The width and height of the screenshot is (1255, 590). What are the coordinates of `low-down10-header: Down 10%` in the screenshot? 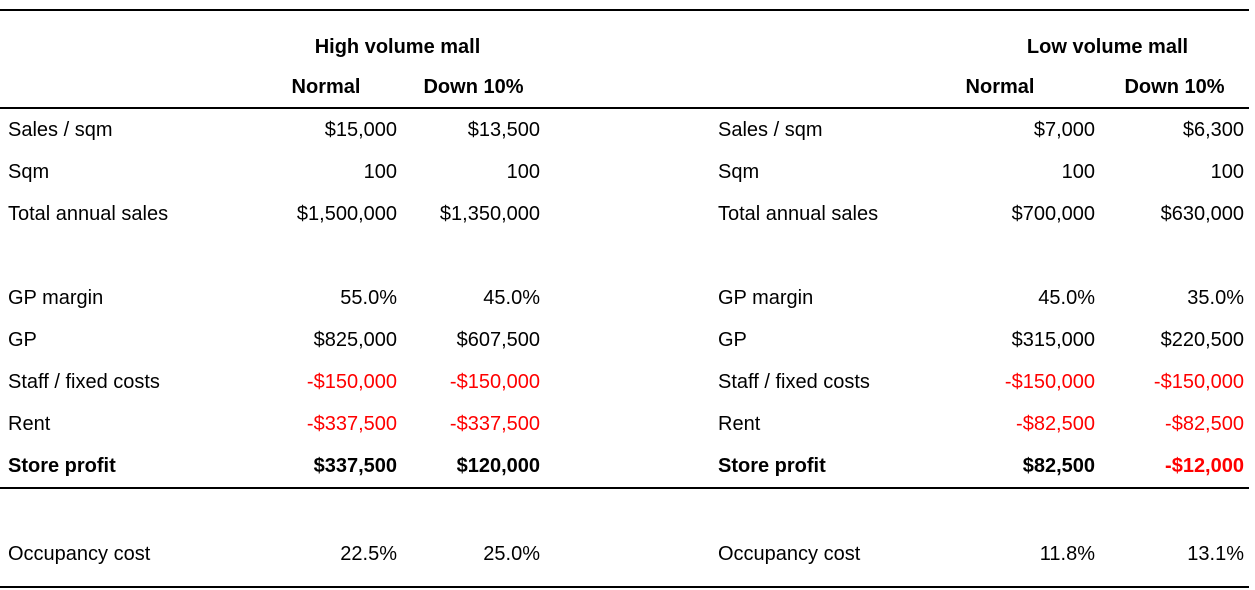 It's located at (1174, 87).